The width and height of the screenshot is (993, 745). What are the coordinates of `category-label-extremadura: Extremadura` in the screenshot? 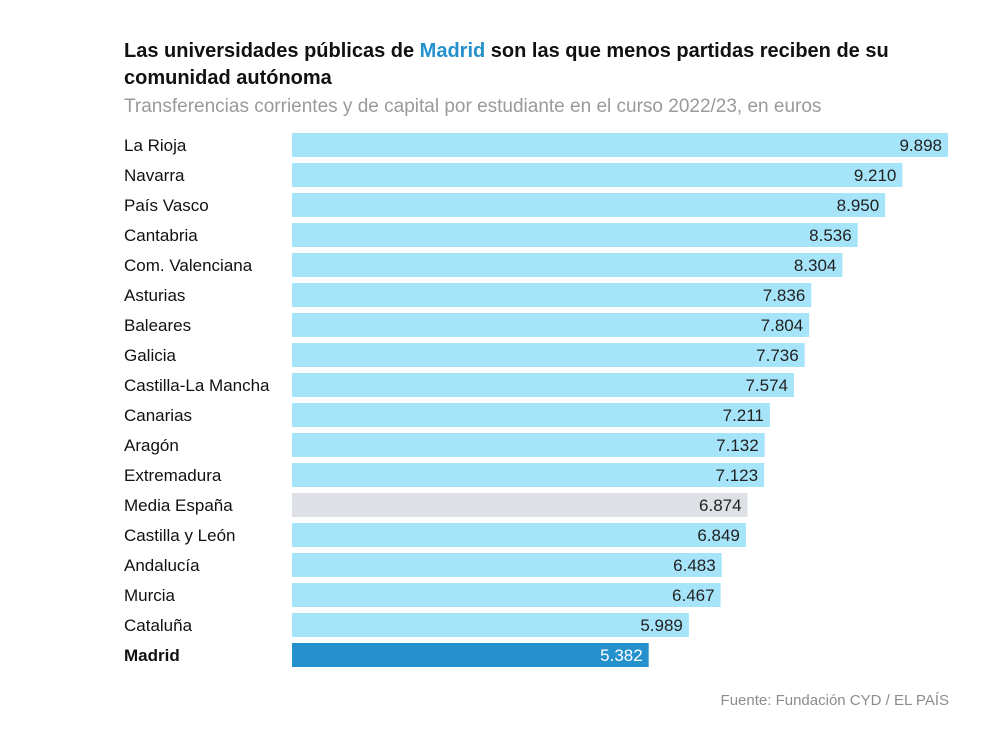 It's located at (173, 475).